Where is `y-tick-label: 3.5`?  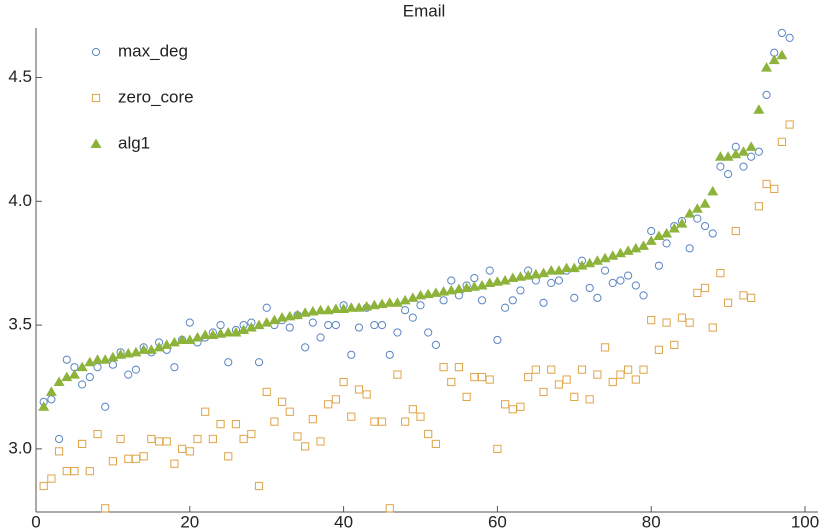 y-tick-label: 3.5 is located at coordinates (20, 324).